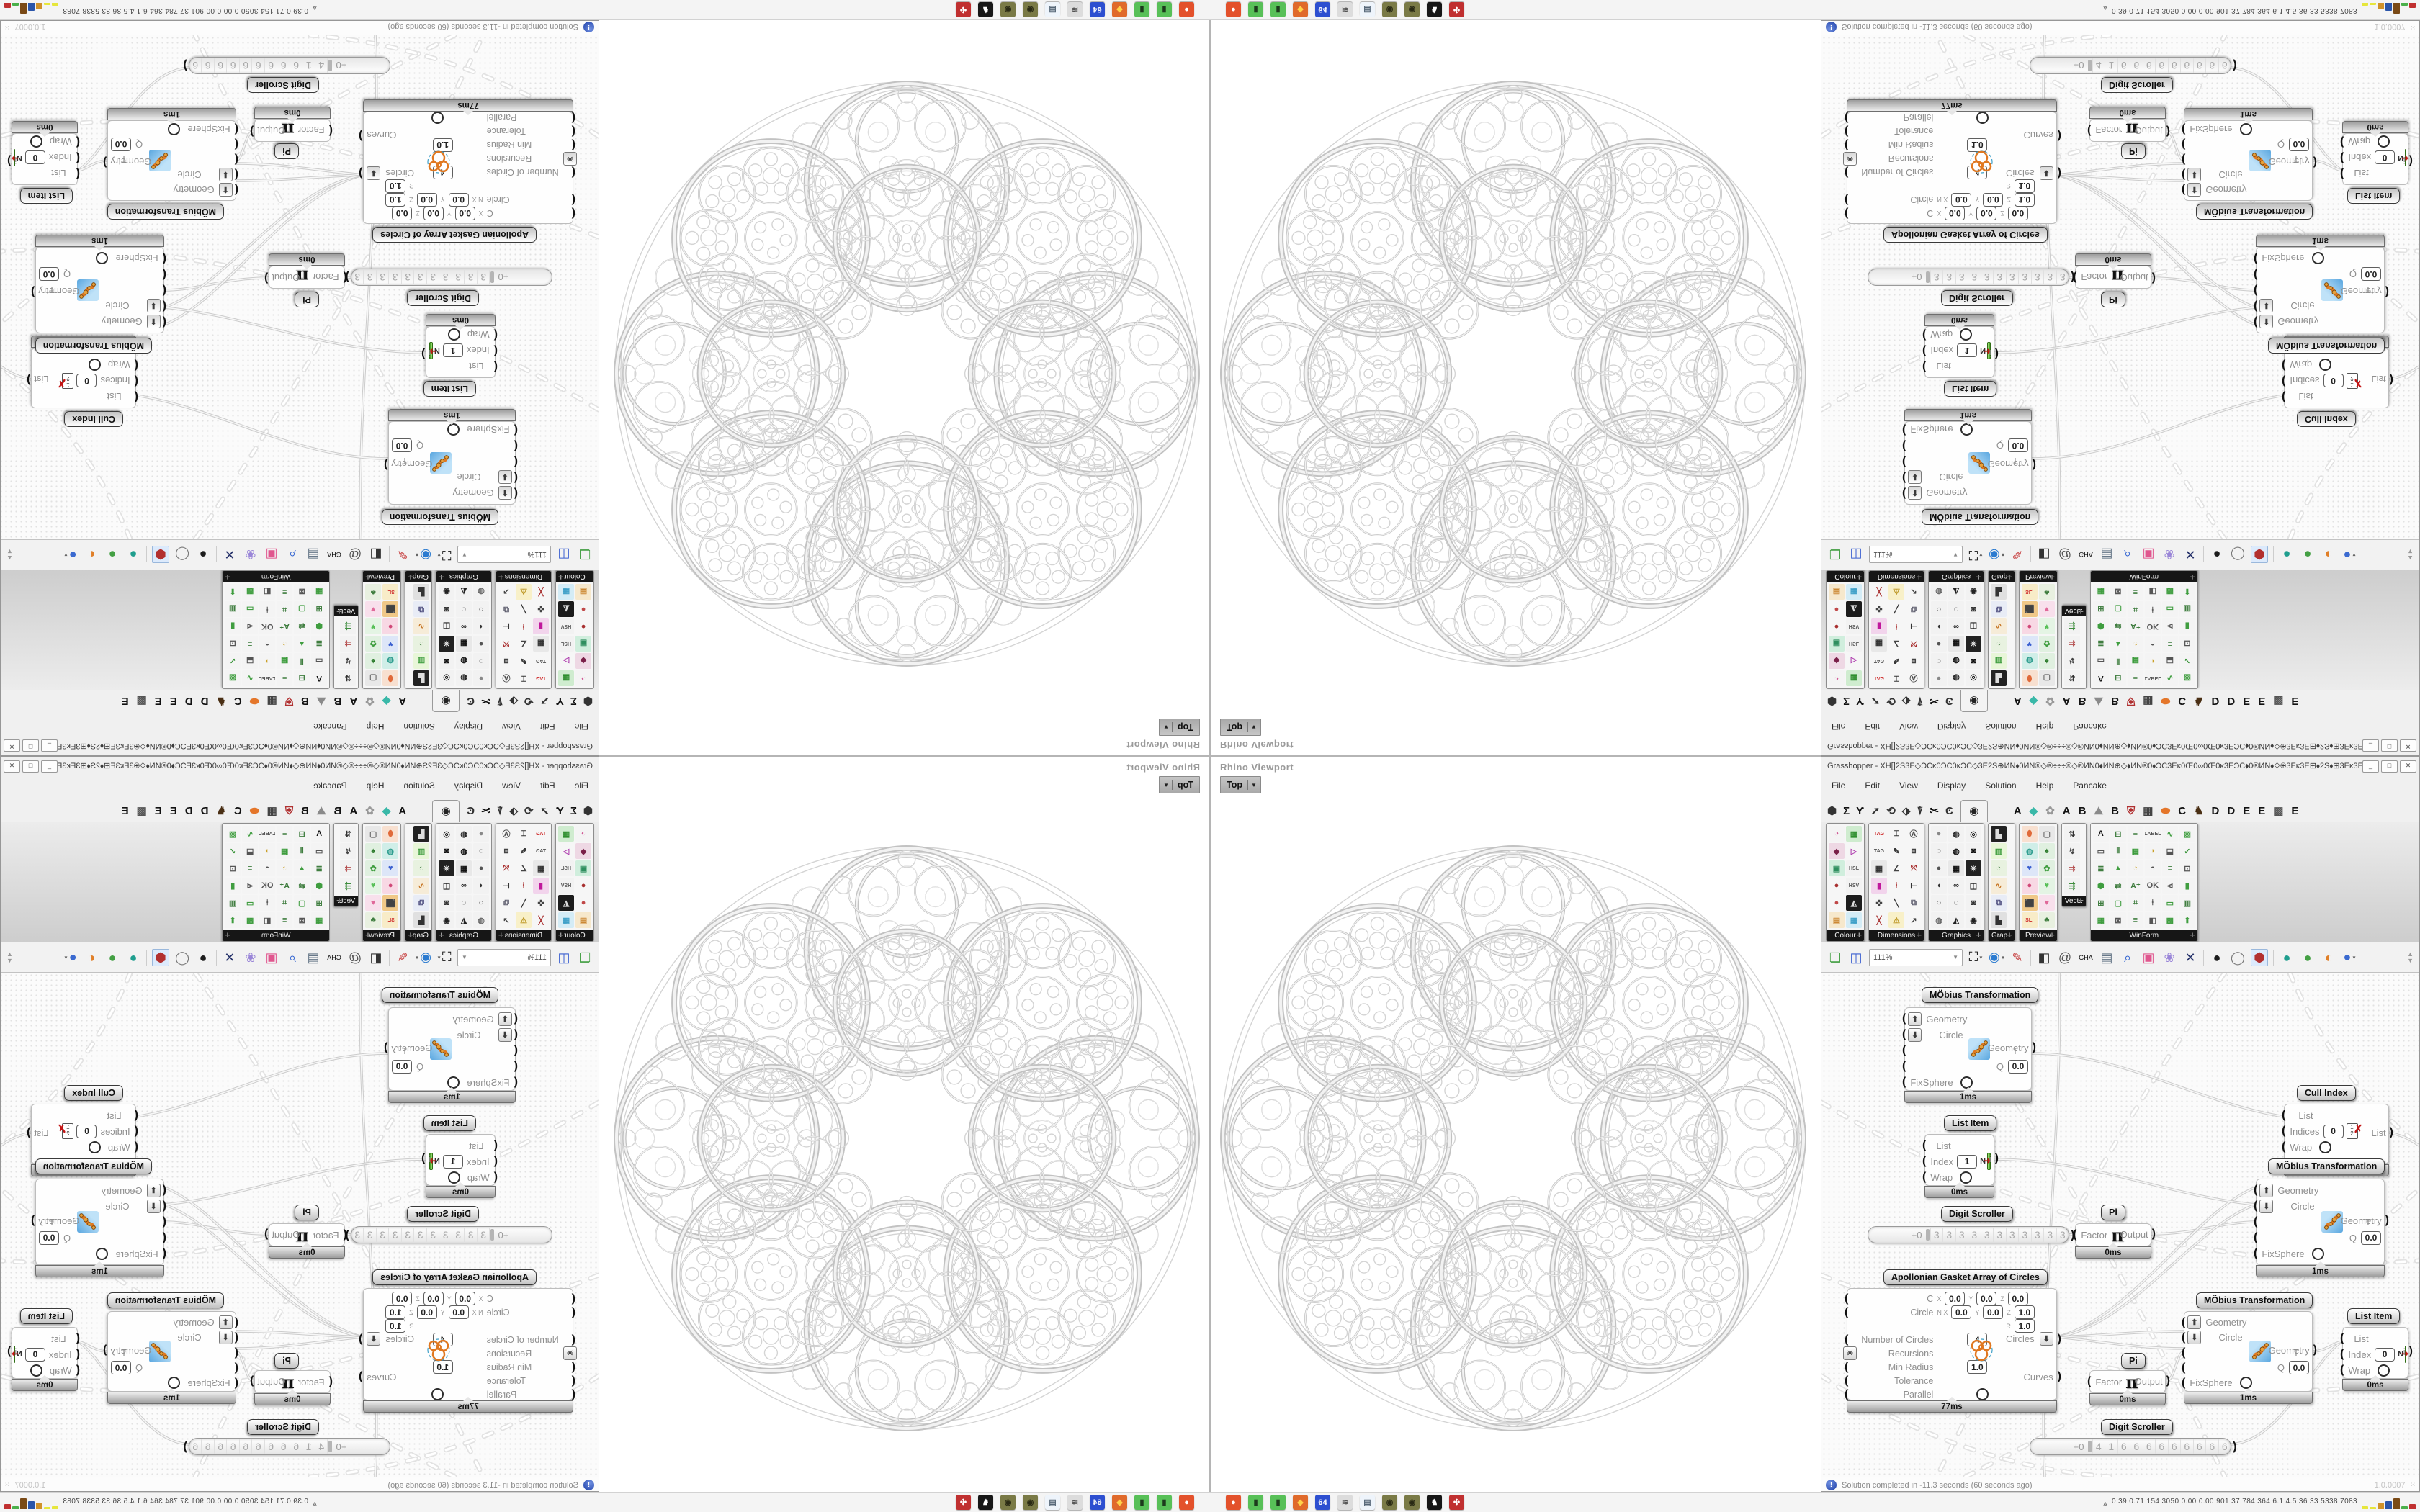 Image resolution: width=2420 pixels, height=1512 pixels. I want to click on component-icon: ▭, so click(319, 661).